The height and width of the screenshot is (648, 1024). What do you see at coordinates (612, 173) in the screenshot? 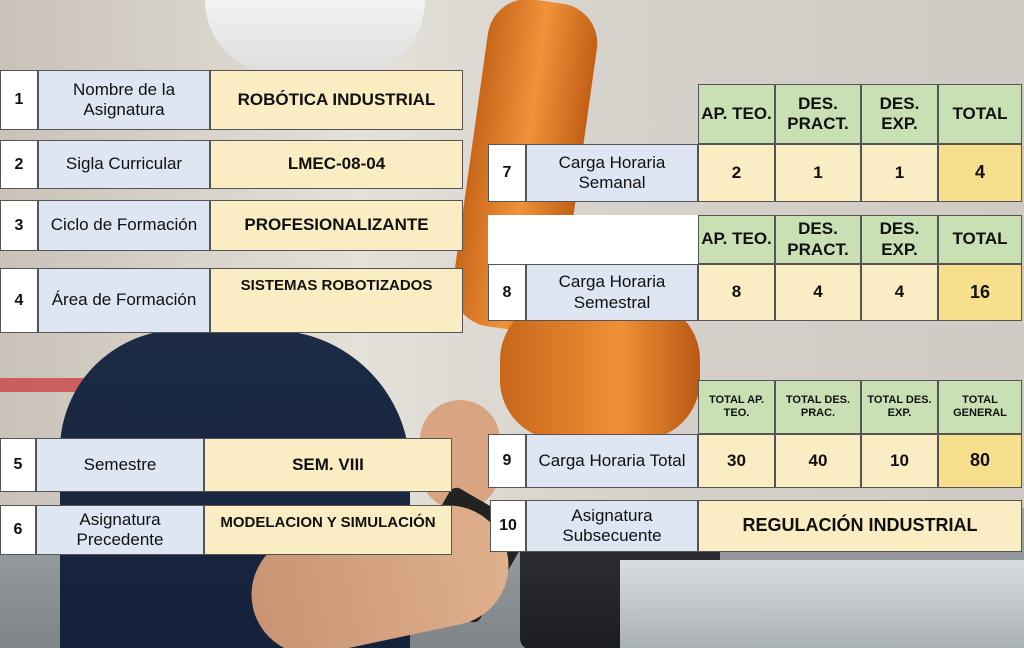
I see `row-label: Carga Horaria Semanal` at bounding box center [612, 173].